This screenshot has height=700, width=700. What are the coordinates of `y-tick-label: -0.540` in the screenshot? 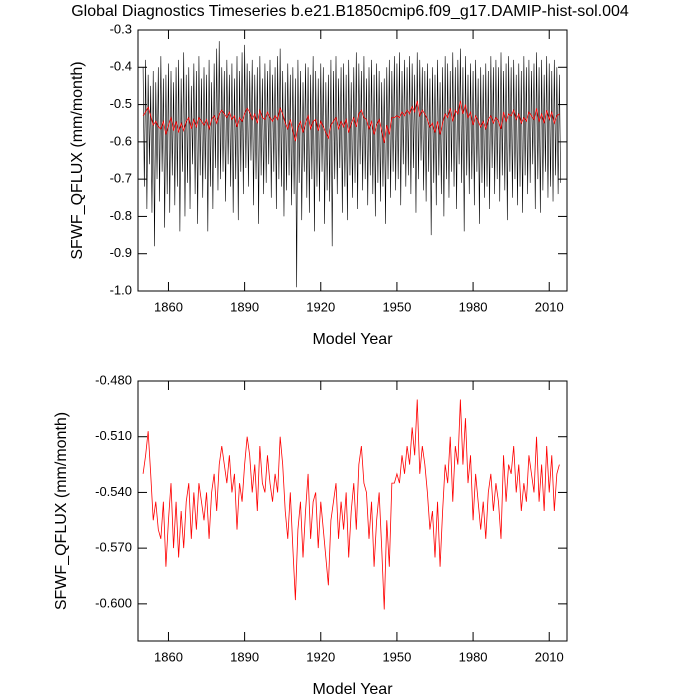 It's located at (113, 491).